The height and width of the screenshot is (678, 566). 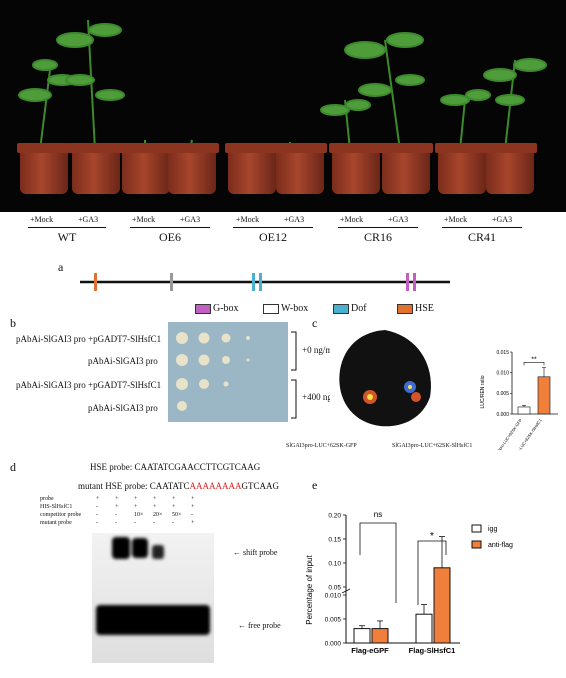 I want to click on leaf-label-right: SlGAI3pro-LUC+62SK-SlHsfC1, so click(x=432, y=446).